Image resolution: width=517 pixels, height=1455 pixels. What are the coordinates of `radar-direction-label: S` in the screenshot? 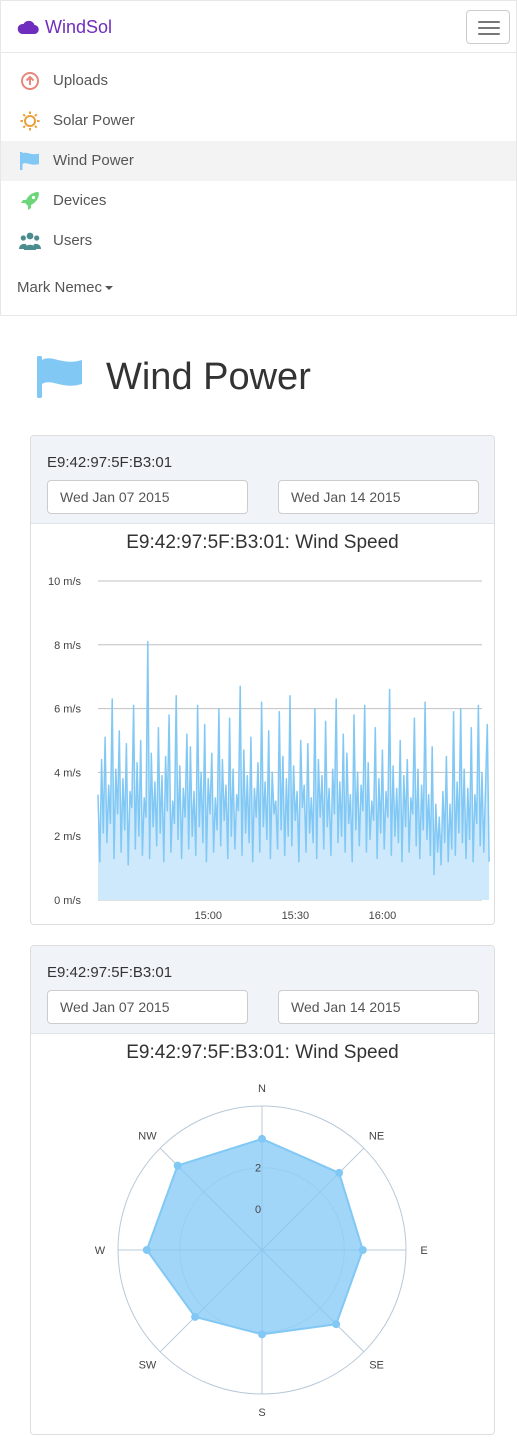 It's located at (261, 1413).